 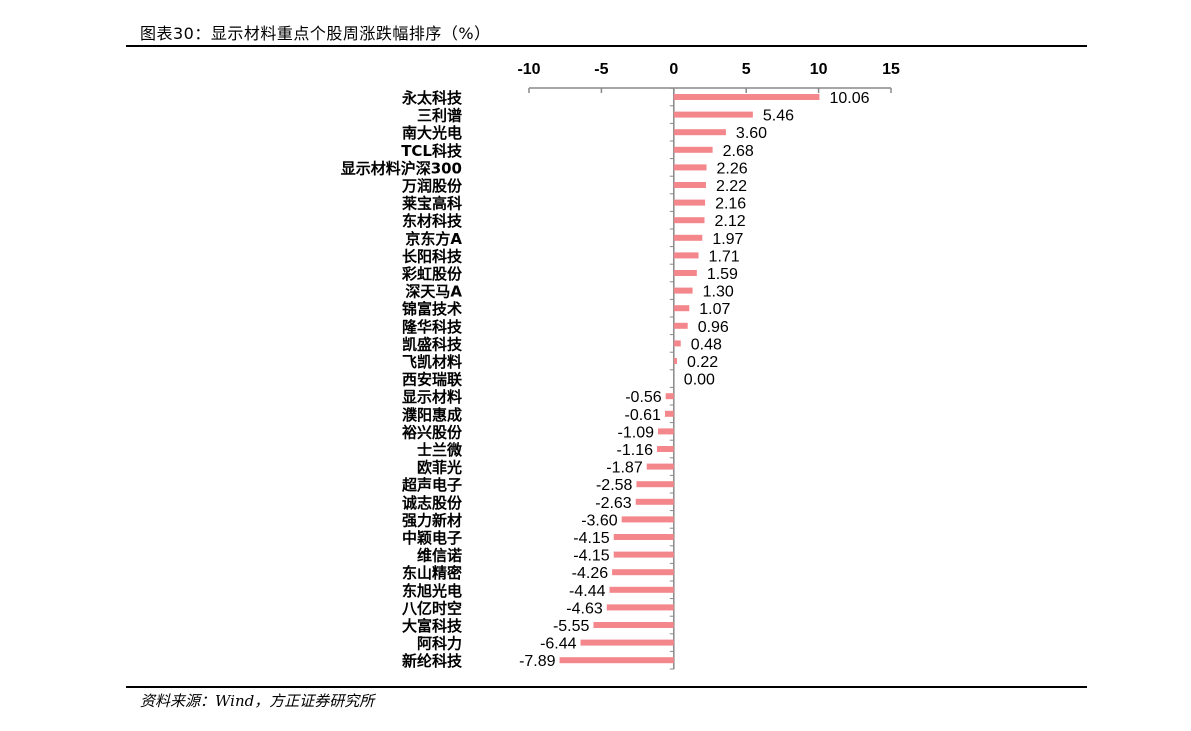 What do you see at coordinates (432, 397) in the screenshot?
I see `category-label: 显示材料` at bounding box center [432, 397].